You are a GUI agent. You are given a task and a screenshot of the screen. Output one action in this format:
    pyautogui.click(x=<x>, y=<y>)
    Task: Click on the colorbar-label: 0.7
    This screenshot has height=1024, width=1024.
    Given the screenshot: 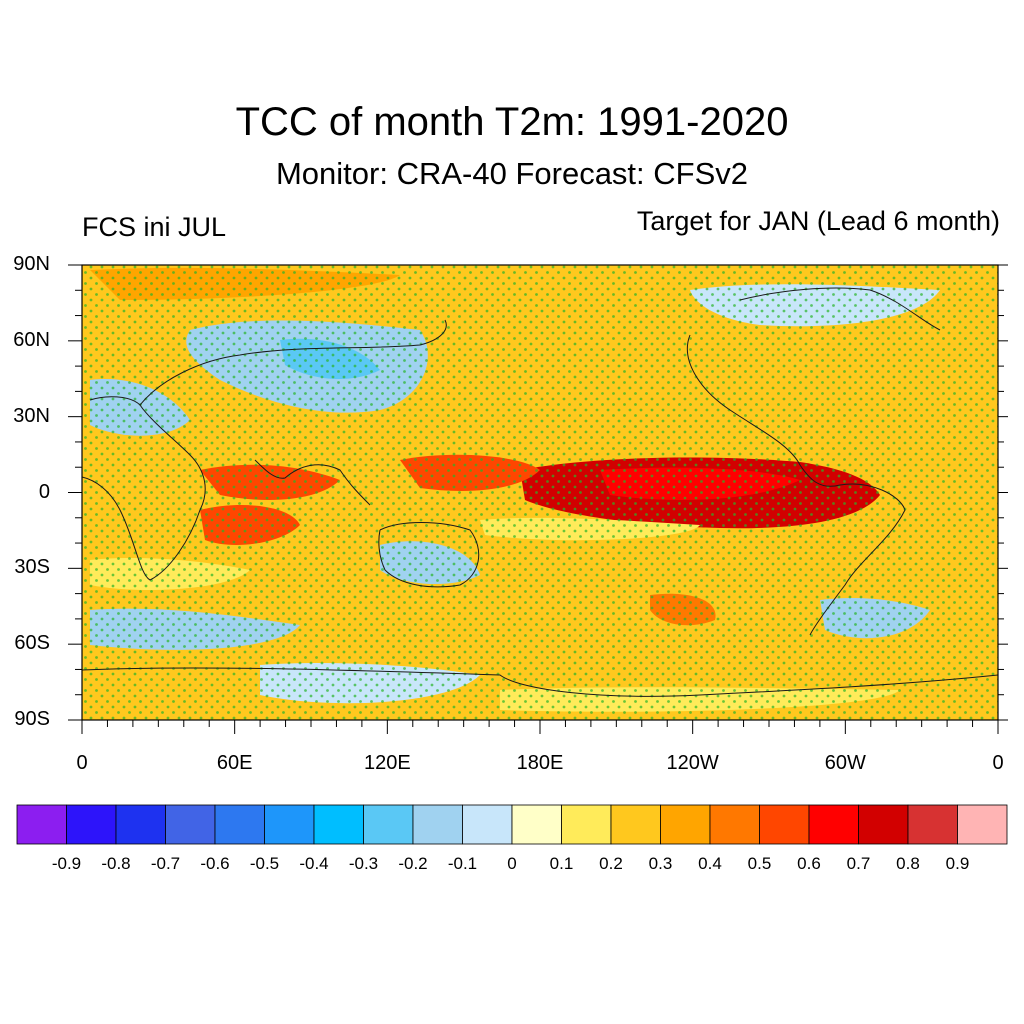 What is the action you would take?
    pyautogui.click(x=858, y=863)
    